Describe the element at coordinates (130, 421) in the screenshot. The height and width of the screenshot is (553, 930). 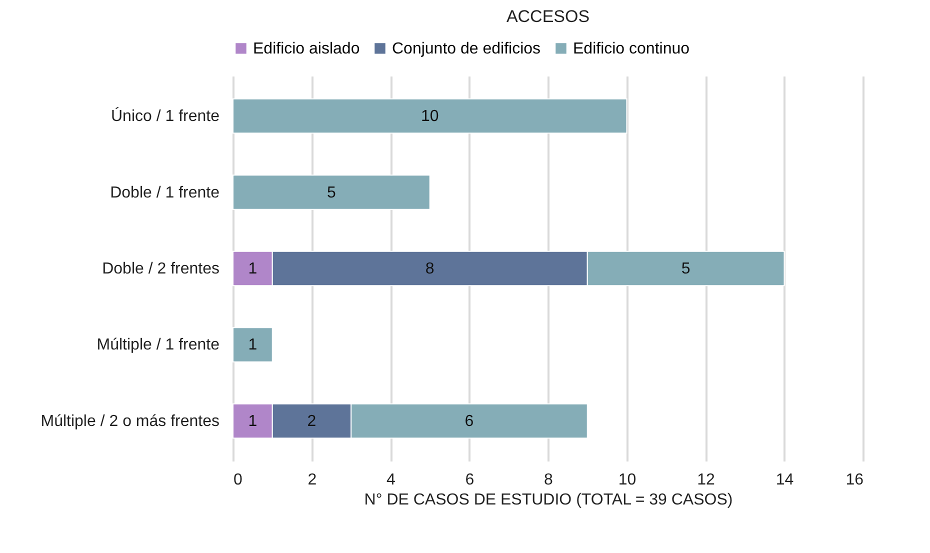
I see `y-tick-label: Múltiple / 2 o más frentes` at that location.